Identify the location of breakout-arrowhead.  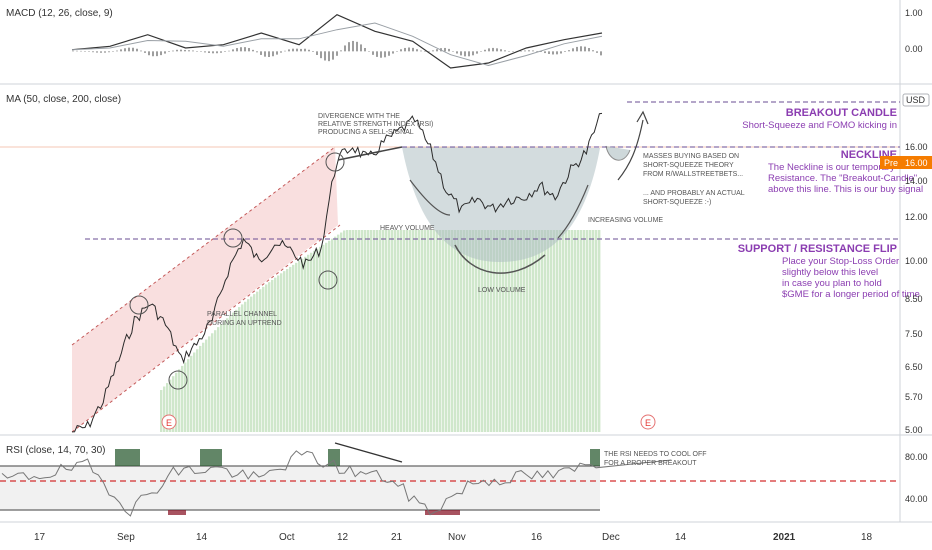
(642, 117).